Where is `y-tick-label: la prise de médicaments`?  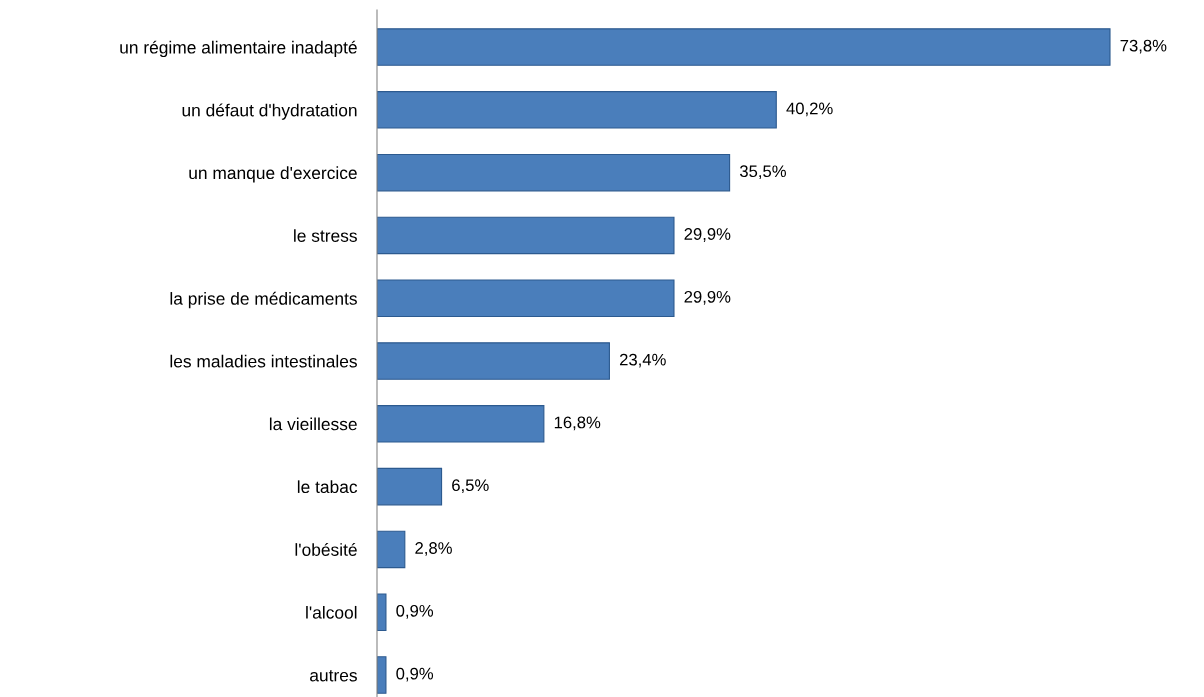 y-tick-label: la prise de médicaments is located at coordinates (263, 300).